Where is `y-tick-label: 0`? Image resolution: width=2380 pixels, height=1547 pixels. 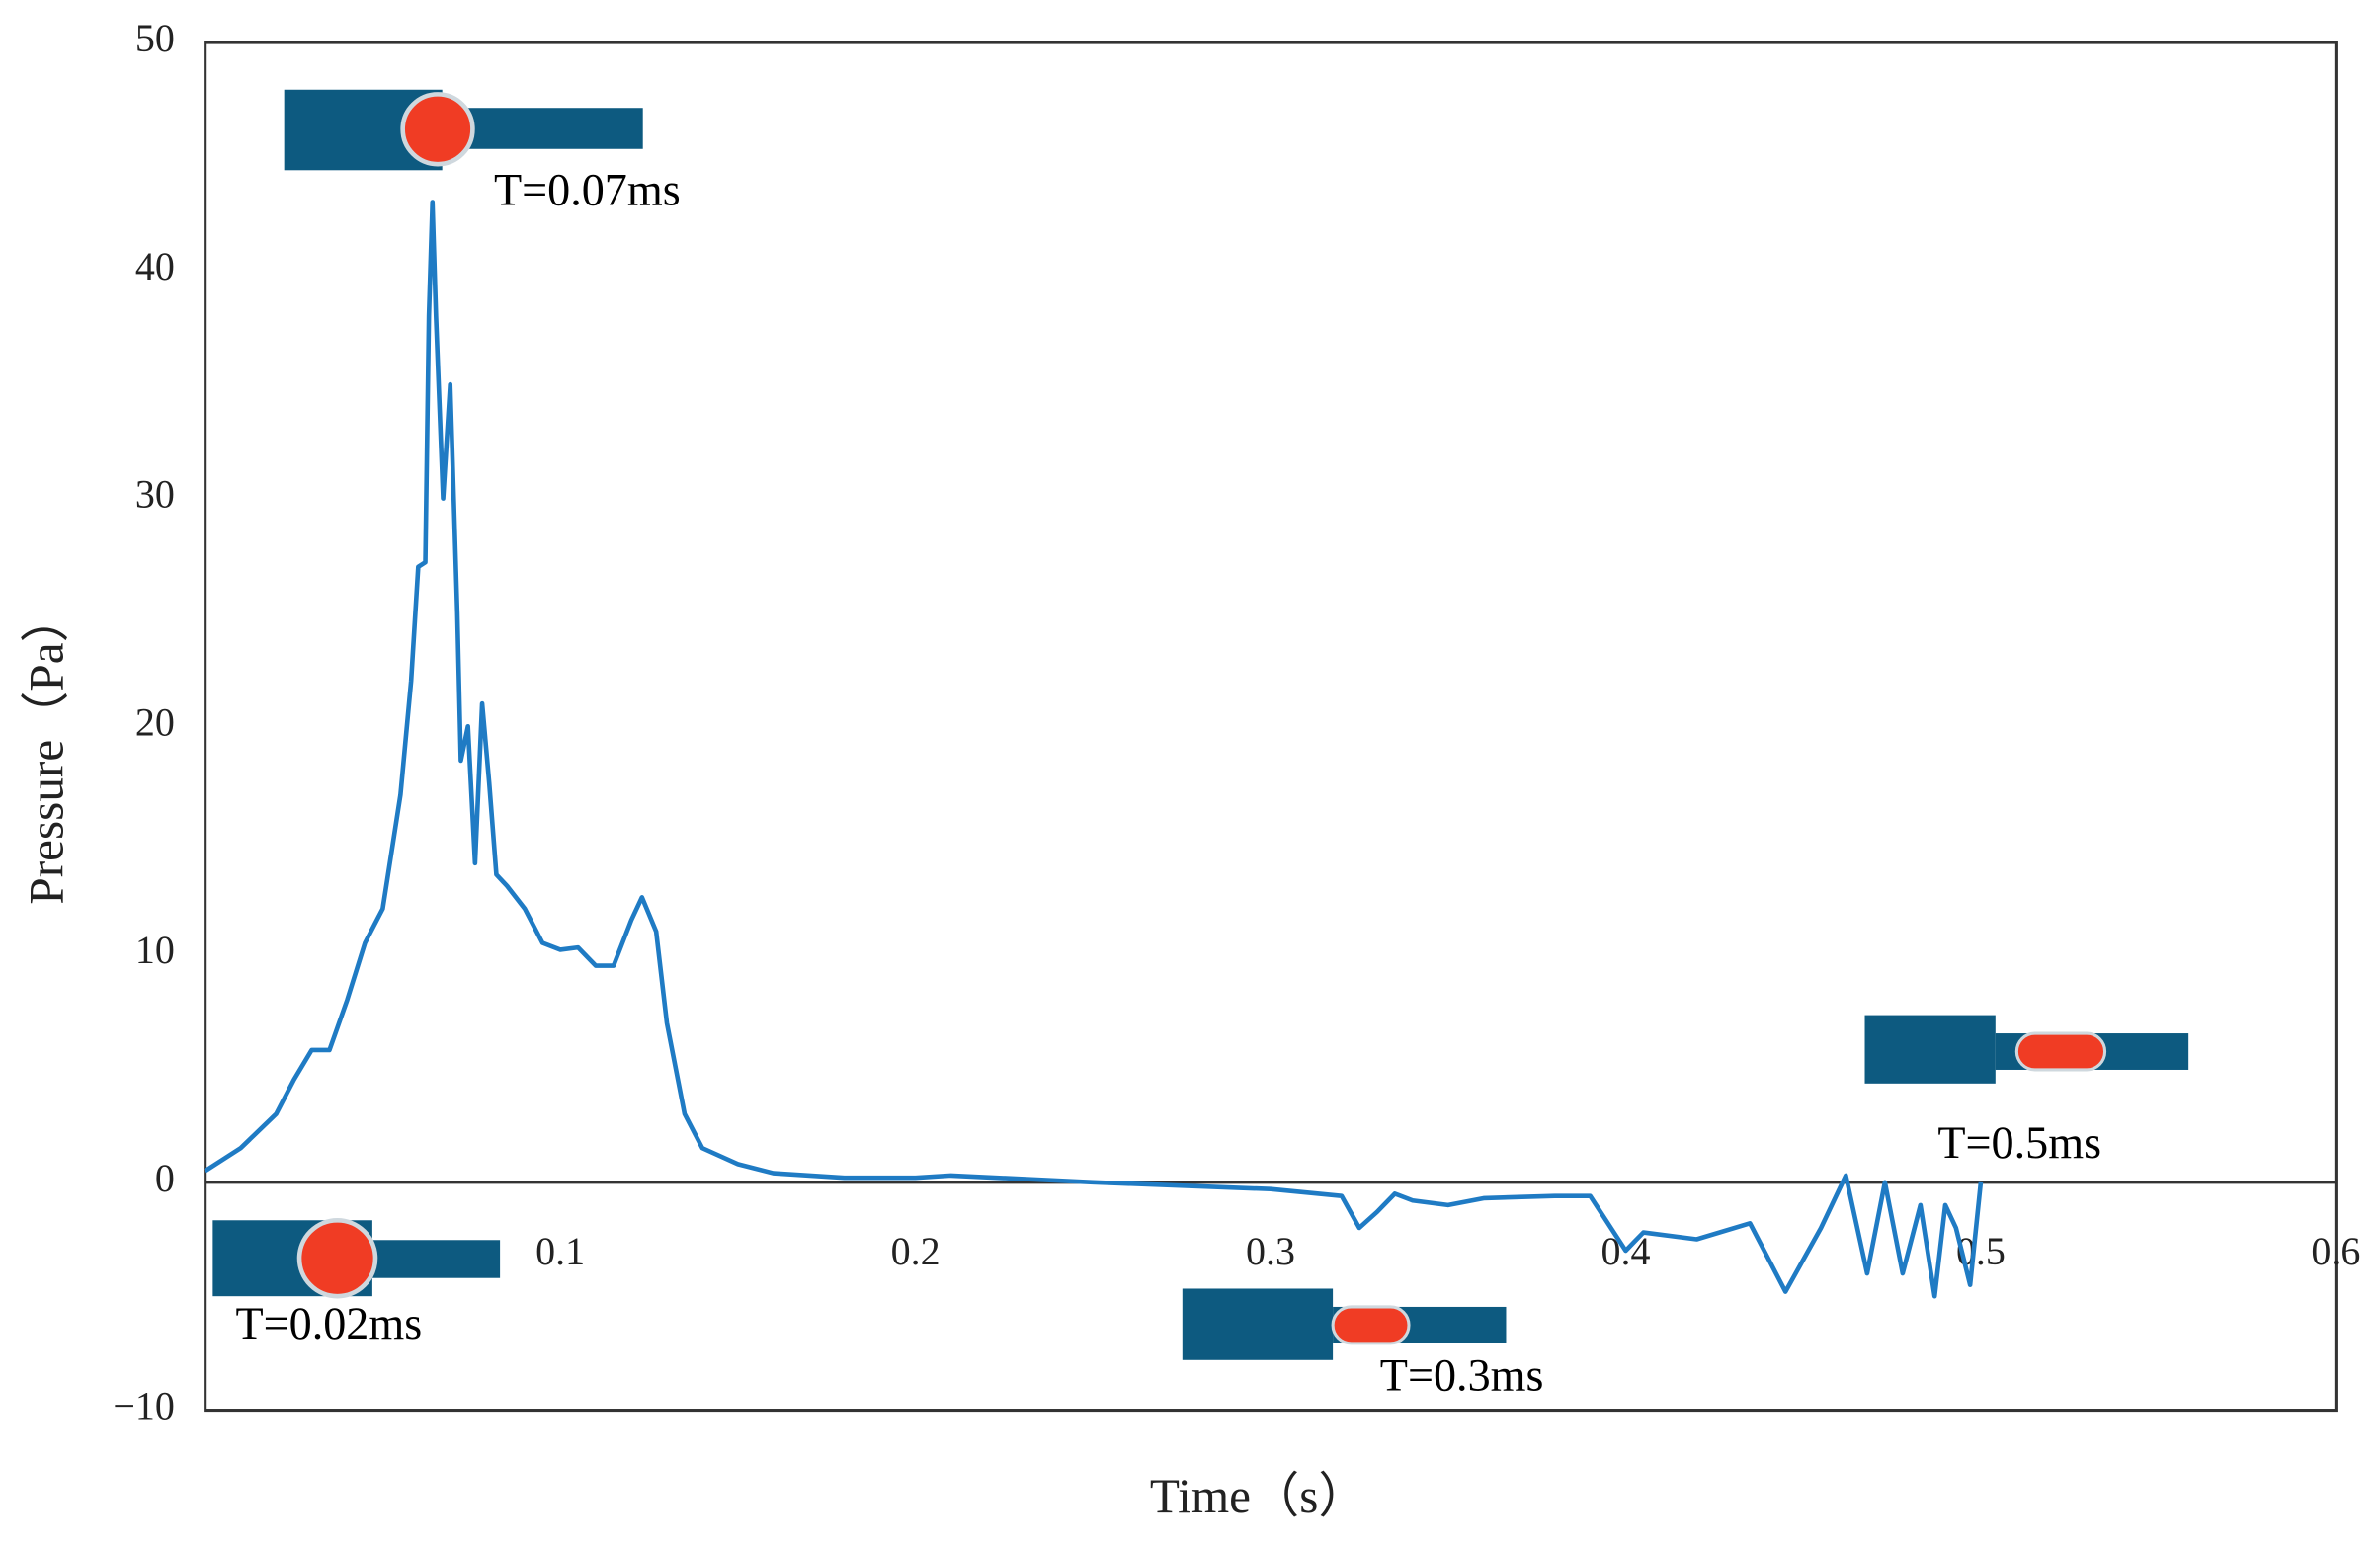
y-tick-label: 0 is located at coordinates (165, 1178).